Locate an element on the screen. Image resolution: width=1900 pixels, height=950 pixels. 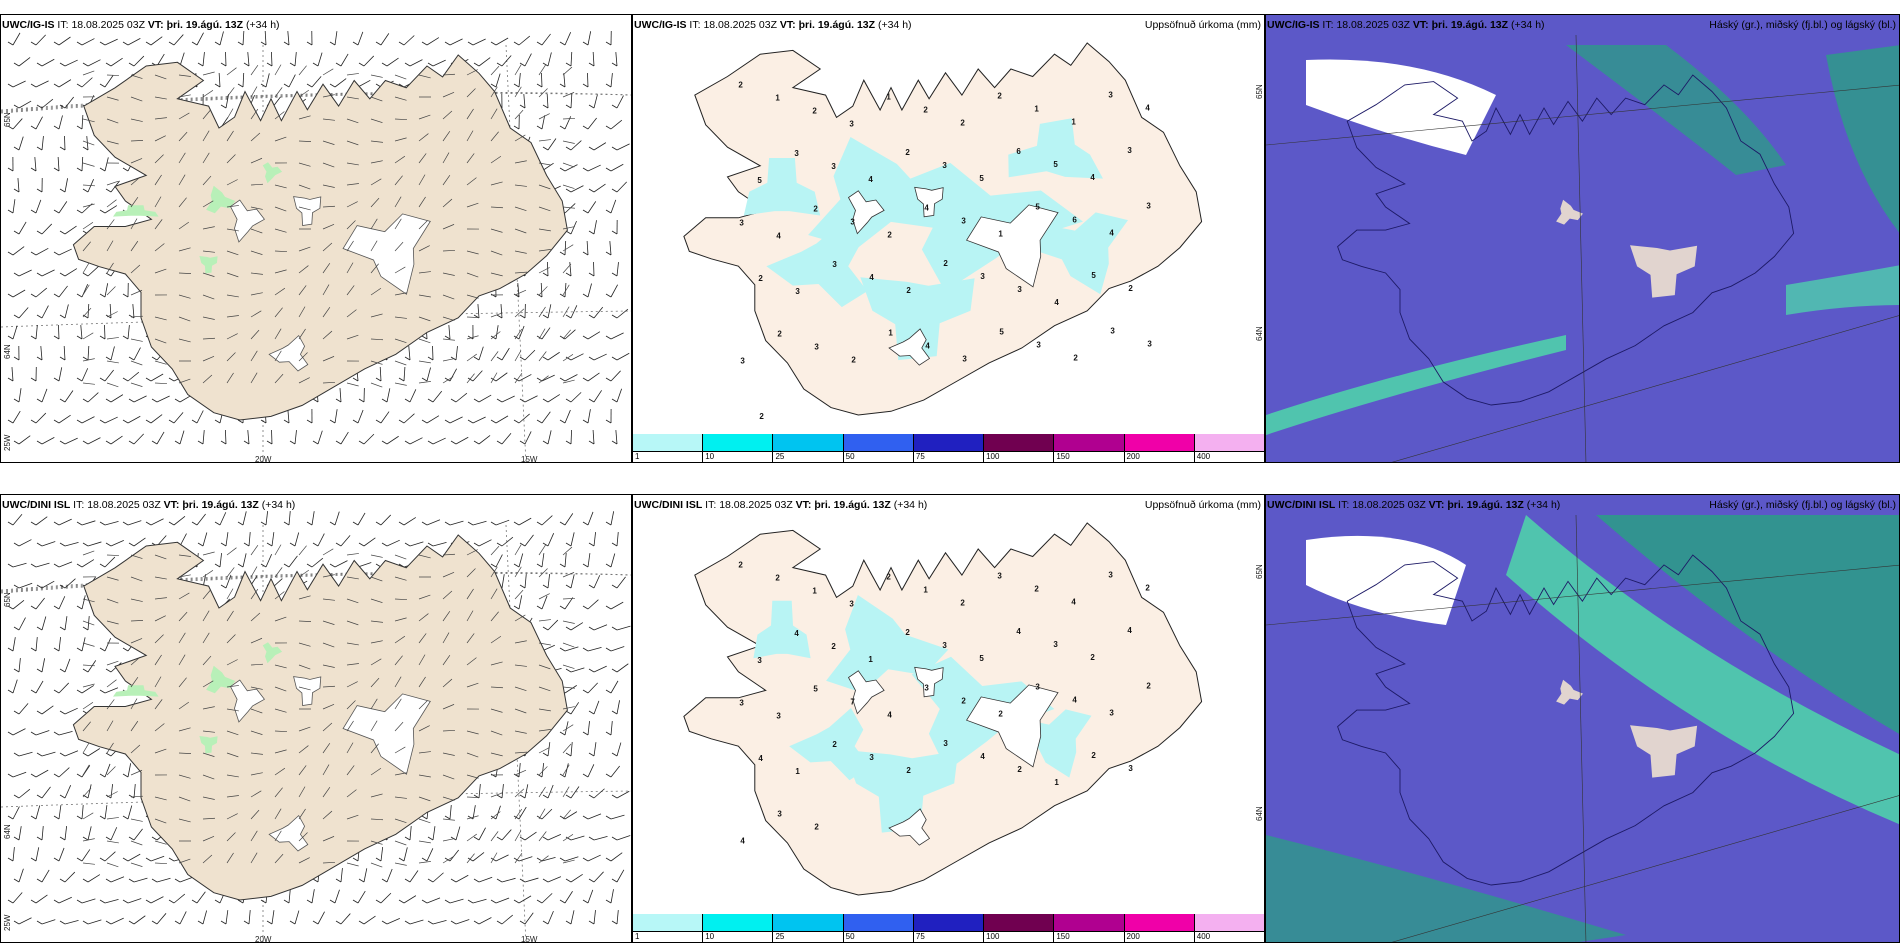
legend-swatch: 25 is located at coordinates (808, 448).